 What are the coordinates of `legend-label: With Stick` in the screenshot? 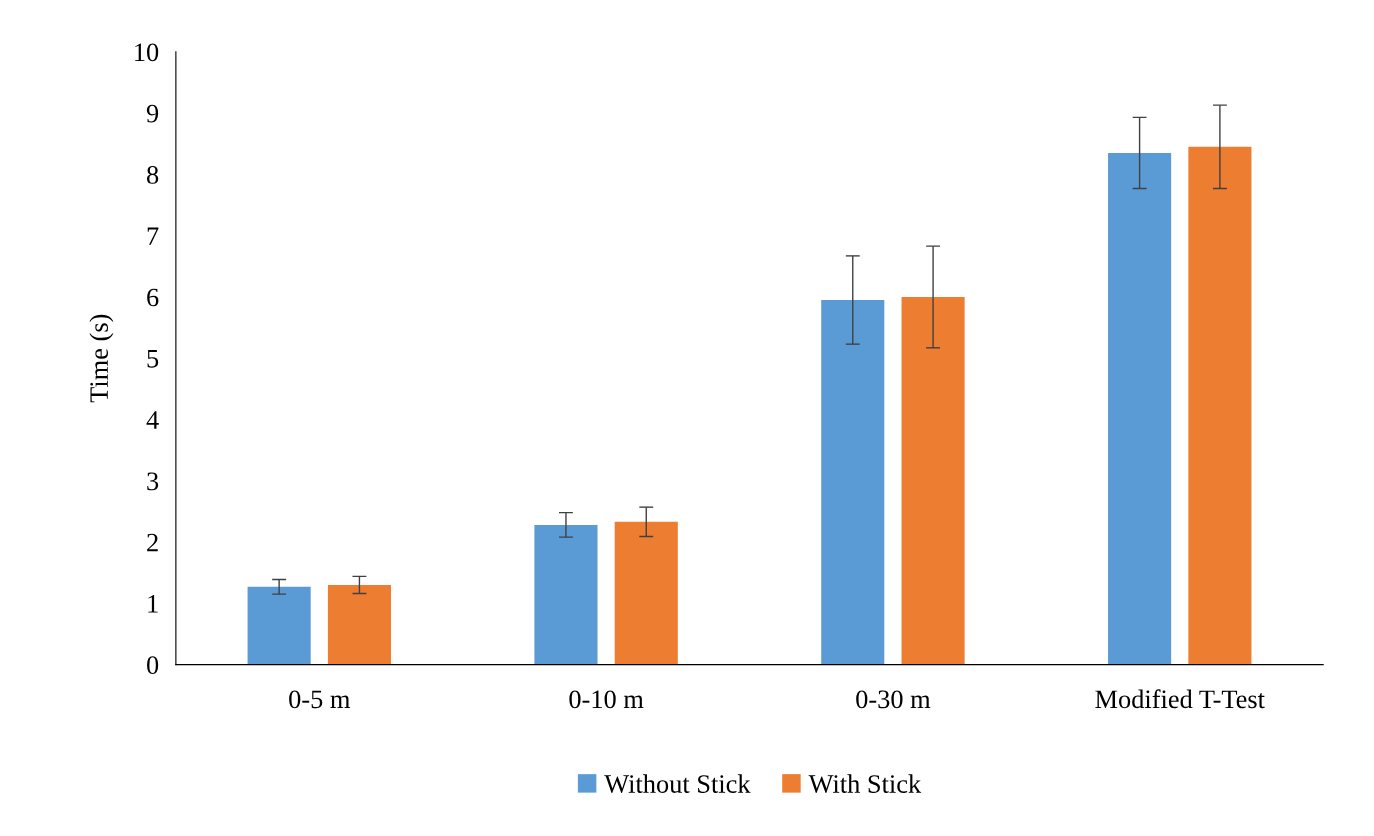 It's located at (865, 784).